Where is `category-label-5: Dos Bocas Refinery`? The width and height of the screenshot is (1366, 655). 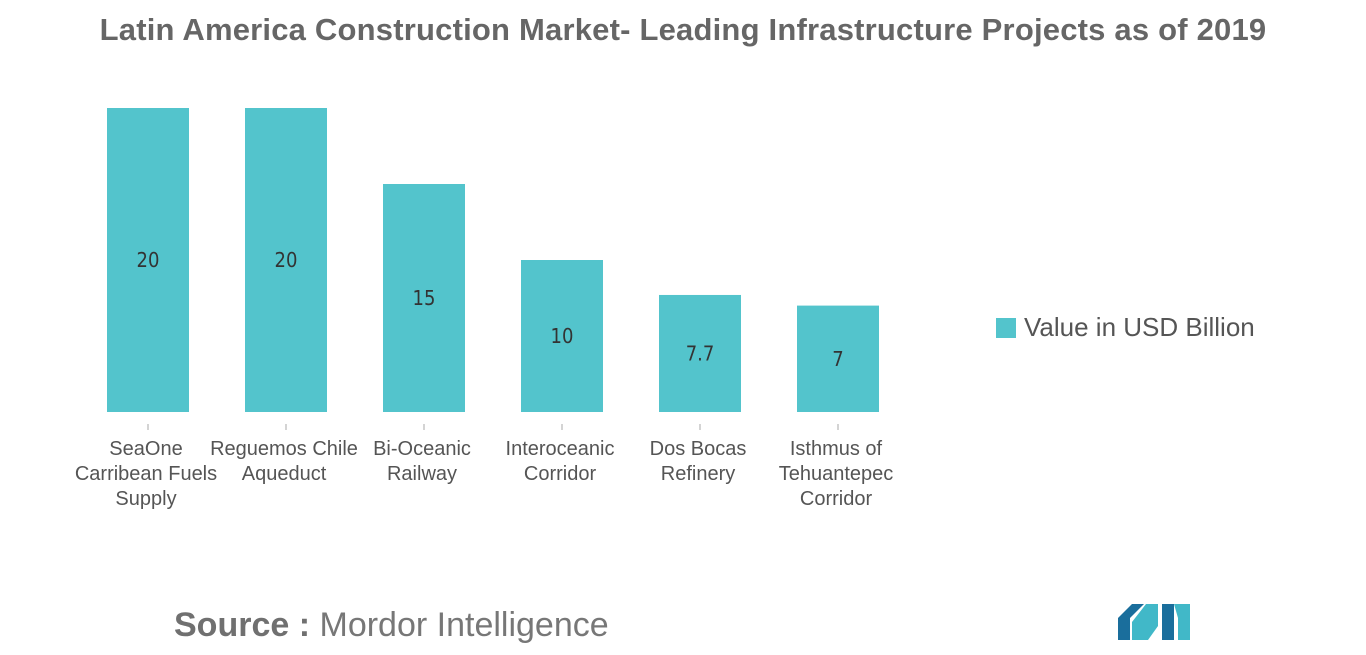 category-label-5: Dos Bocas Refinery is located at coordinates (698, 461).